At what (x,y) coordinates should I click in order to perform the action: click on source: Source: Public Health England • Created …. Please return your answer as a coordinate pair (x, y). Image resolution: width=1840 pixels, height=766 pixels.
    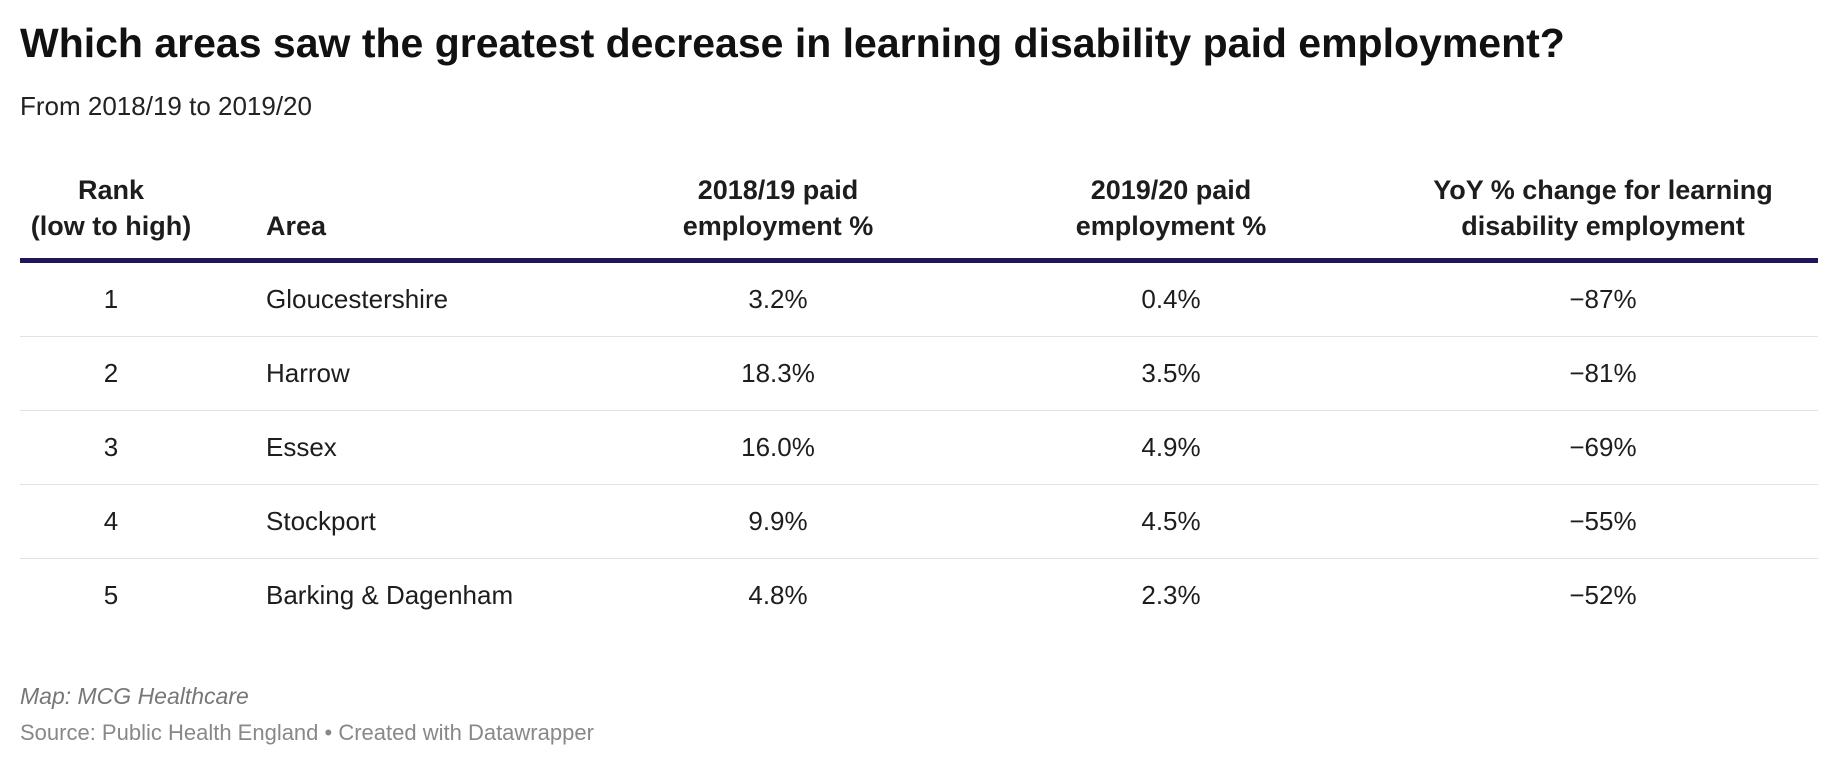
    Looking at the image, I should click on (307, 732).